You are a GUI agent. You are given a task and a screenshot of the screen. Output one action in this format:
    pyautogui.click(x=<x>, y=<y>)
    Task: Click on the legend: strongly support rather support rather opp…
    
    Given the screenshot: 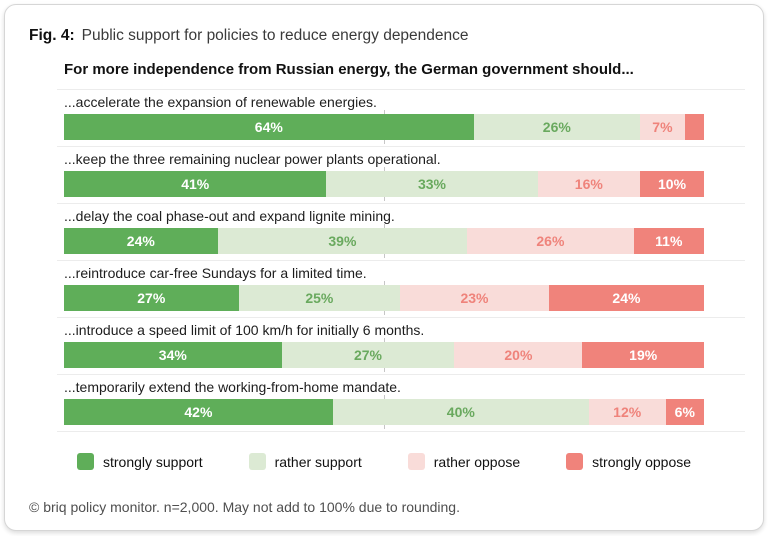 What is the action you would take?
    pyautogui.click(x=384, y=461)
    